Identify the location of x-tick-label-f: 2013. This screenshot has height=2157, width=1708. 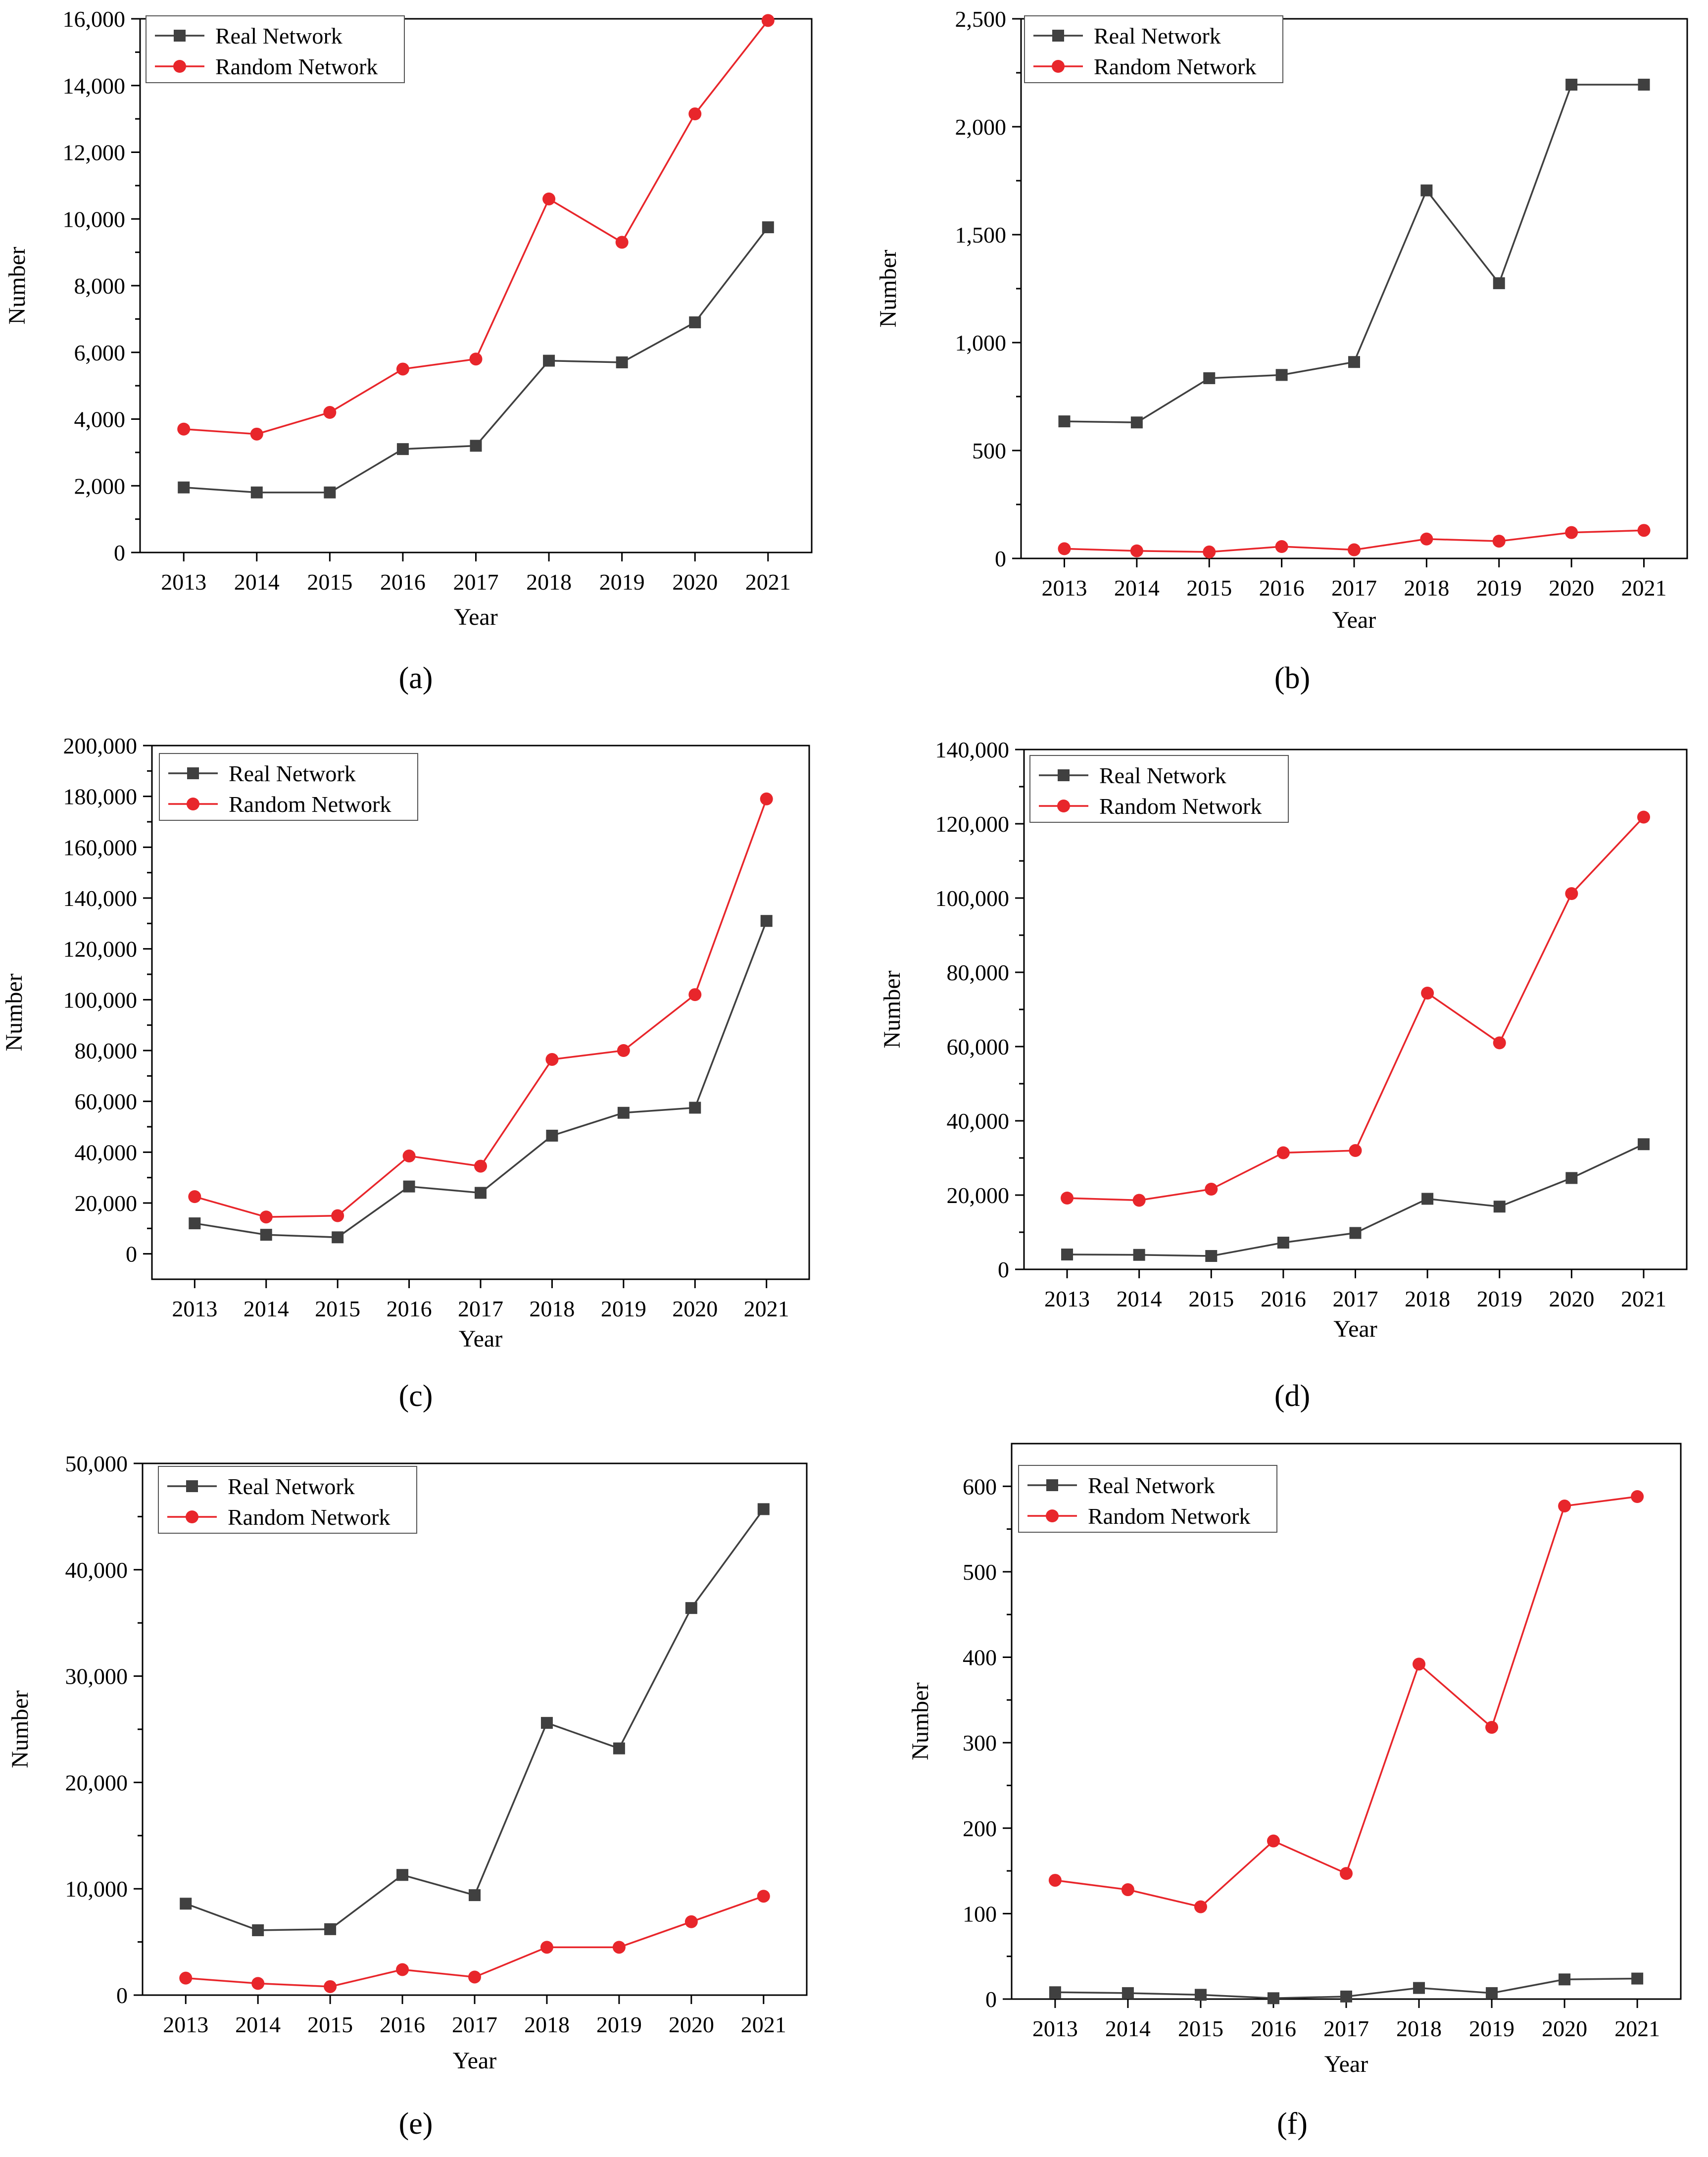
(1055, 2028).